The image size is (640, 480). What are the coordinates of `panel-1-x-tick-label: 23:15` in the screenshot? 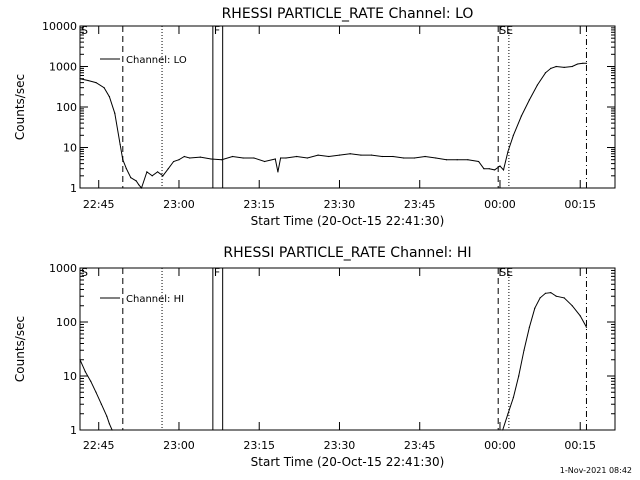 It's located at (259, 204).